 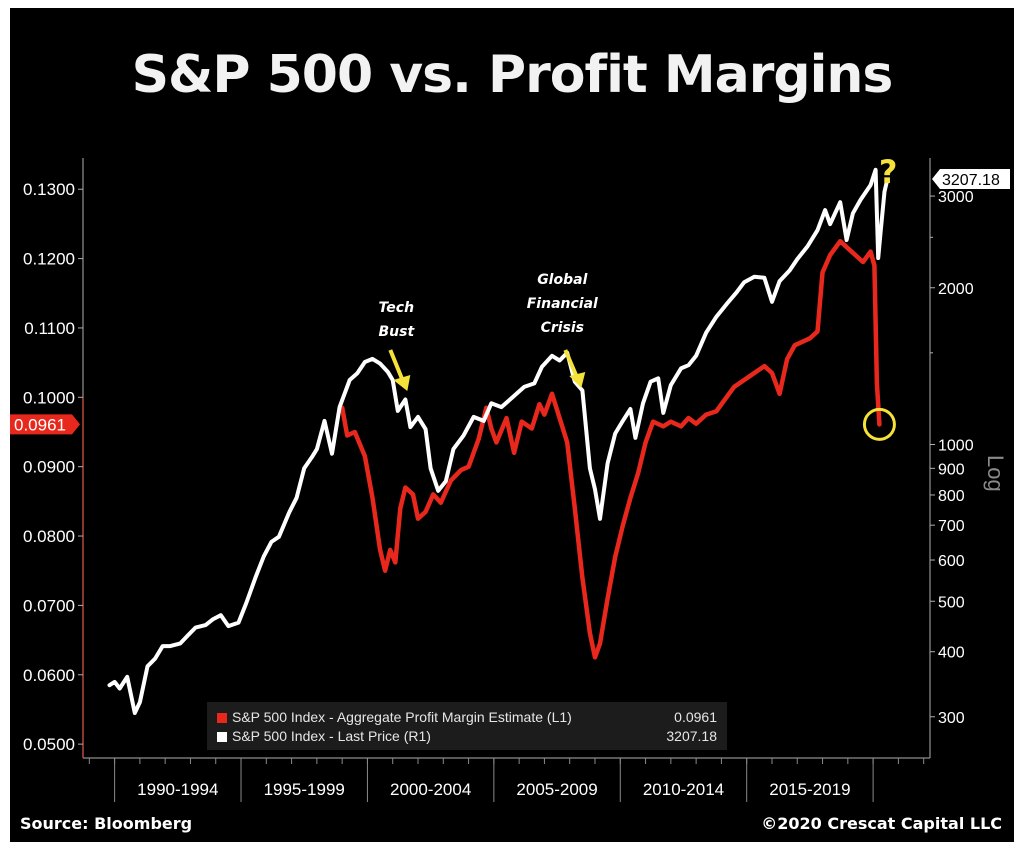 What do you see at coordinates (222, 737) in the screenshot?
I see `legend-swatch-price` at bounding box center [222, 737].